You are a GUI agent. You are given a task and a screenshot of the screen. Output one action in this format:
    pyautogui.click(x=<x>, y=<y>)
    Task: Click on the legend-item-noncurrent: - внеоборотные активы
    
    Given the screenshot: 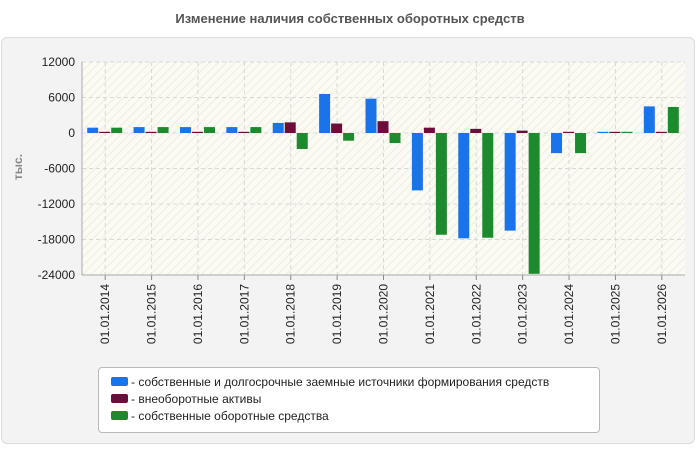 What is the action you would take?
    pyautogui.click(x=186, y=400)
    